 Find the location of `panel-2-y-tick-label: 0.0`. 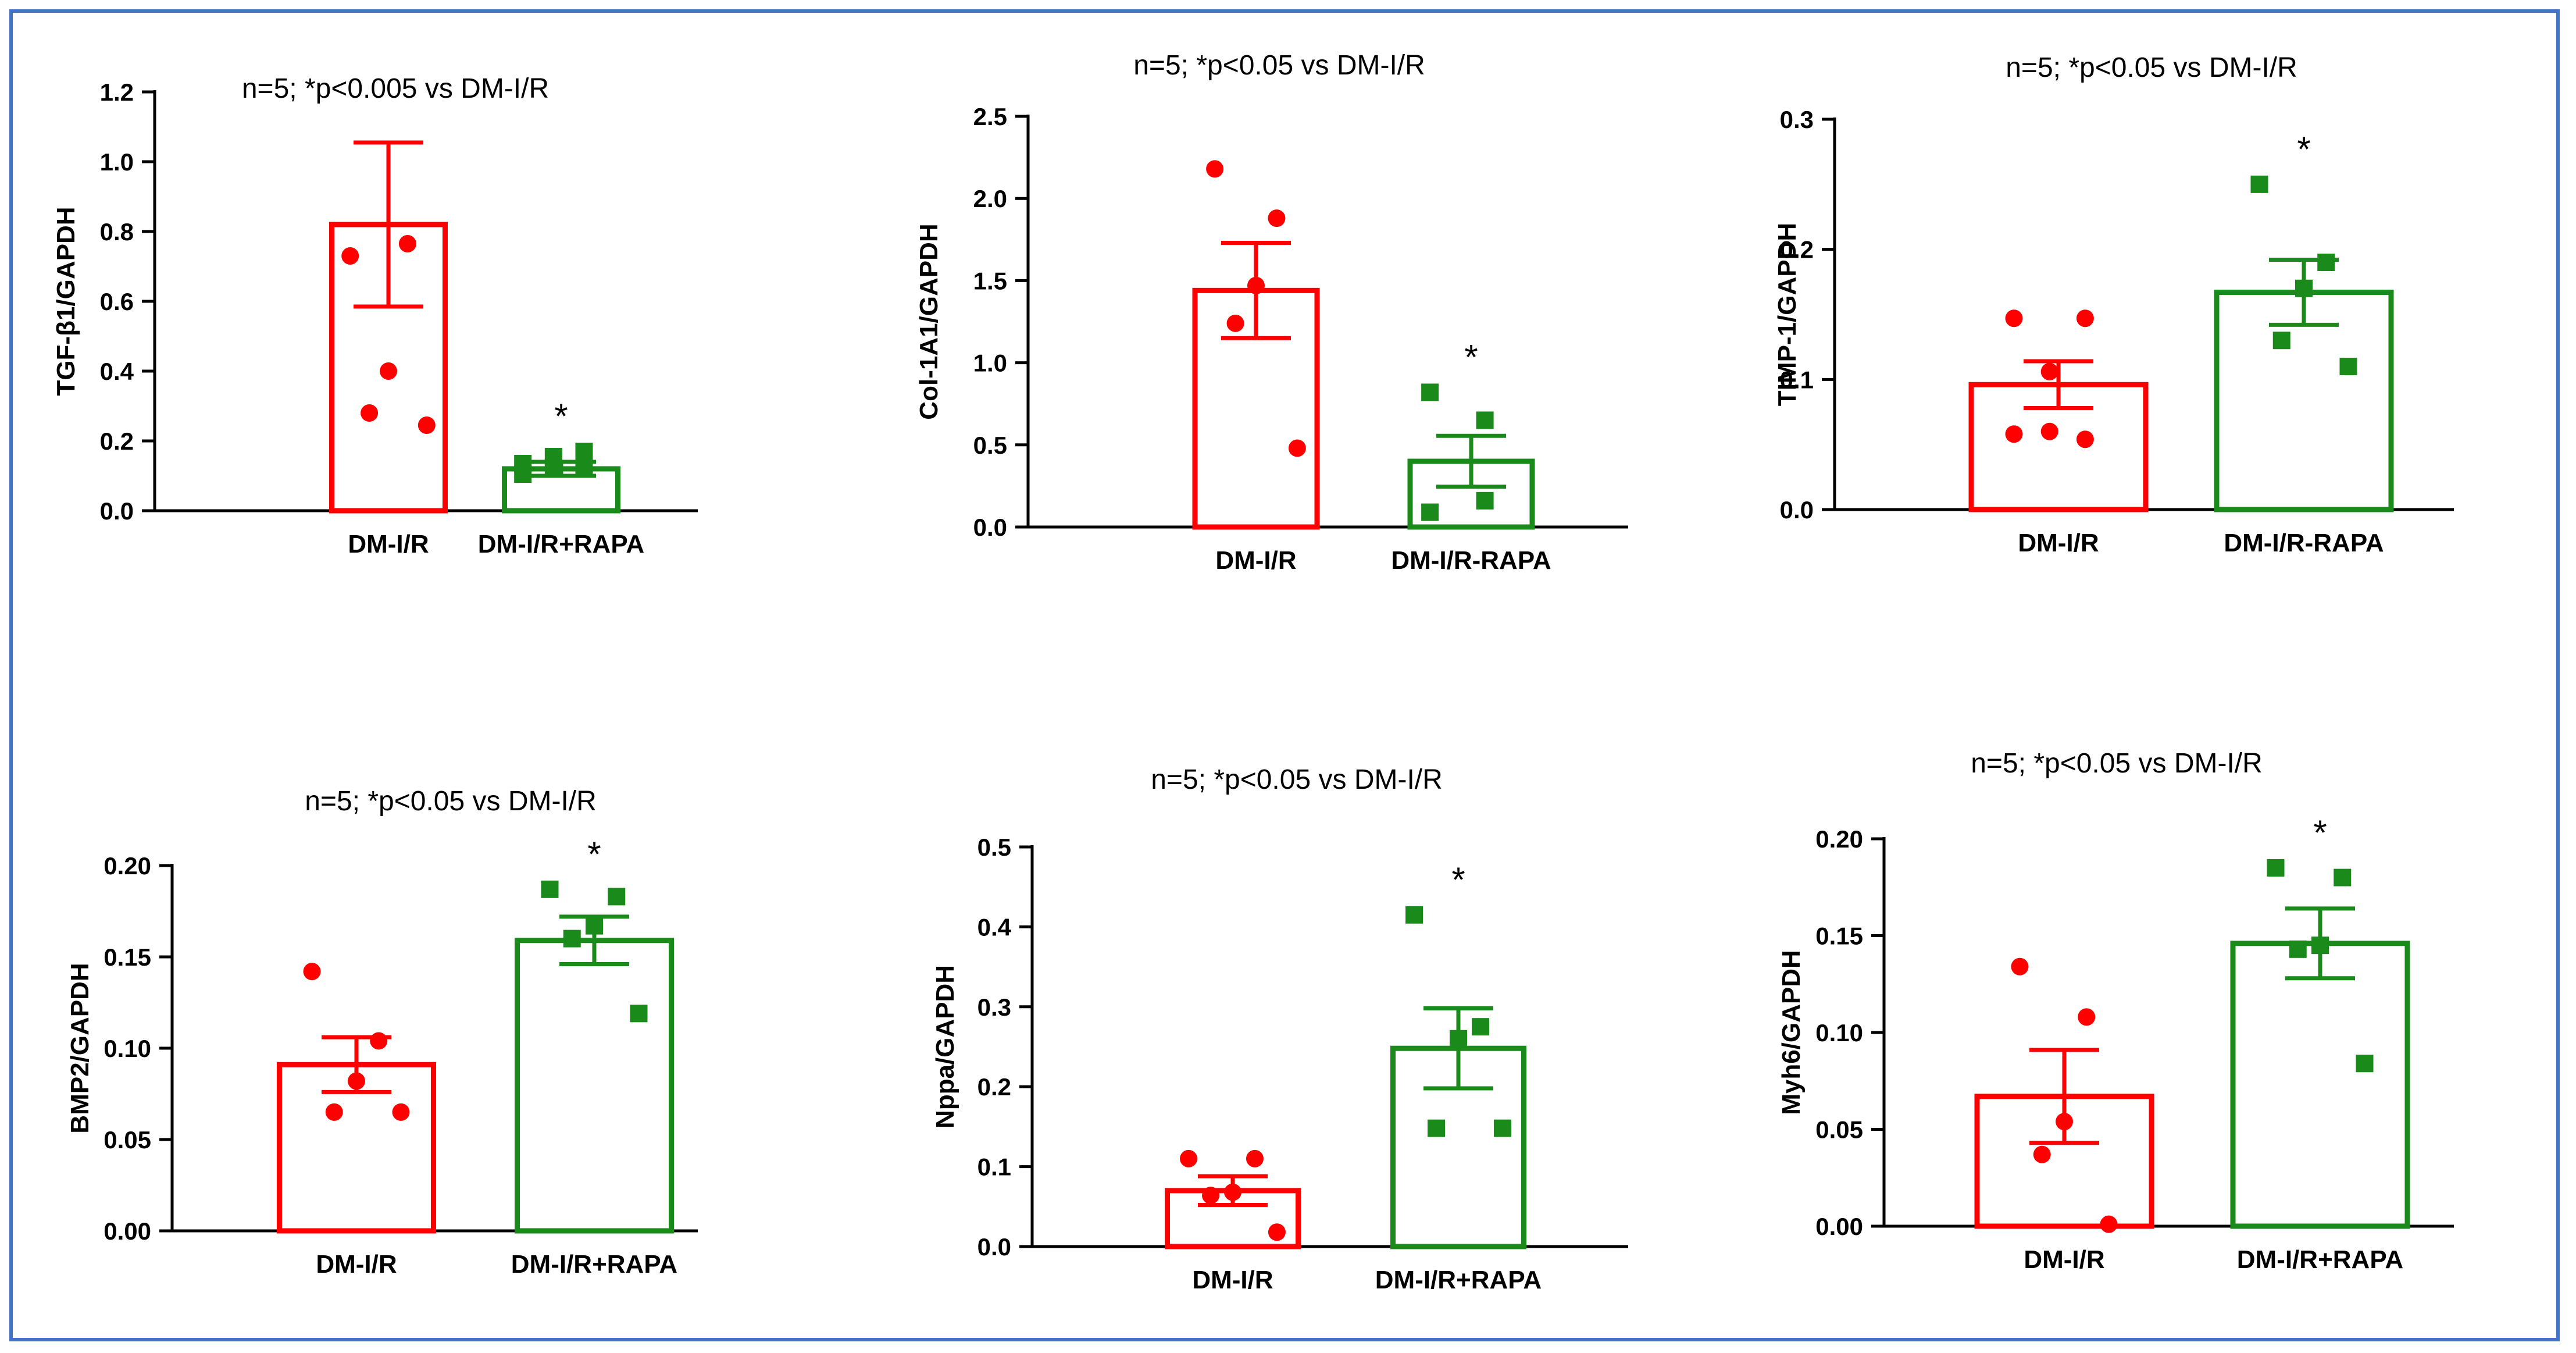

panel-2-y-tick-label: 0.0 is located at coordinates (990, 527).